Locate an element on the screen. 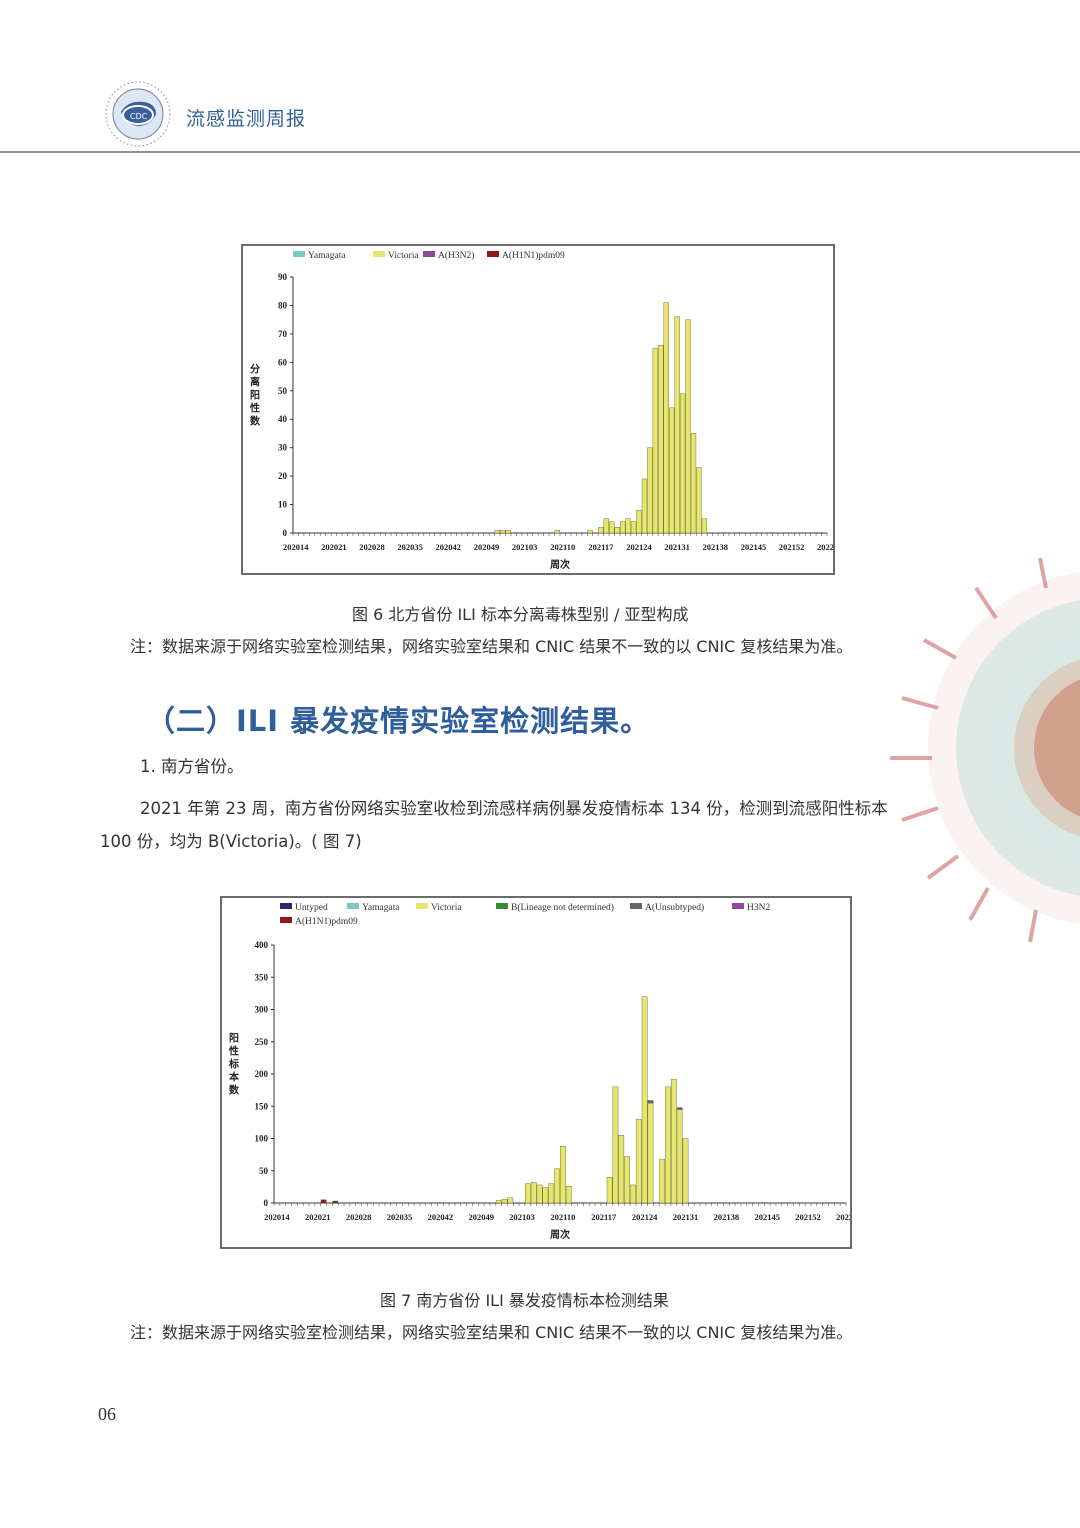 The image size is (1080, 1528). chart7-x-tick-label: 202131 is located at coordinates (686, 1217).